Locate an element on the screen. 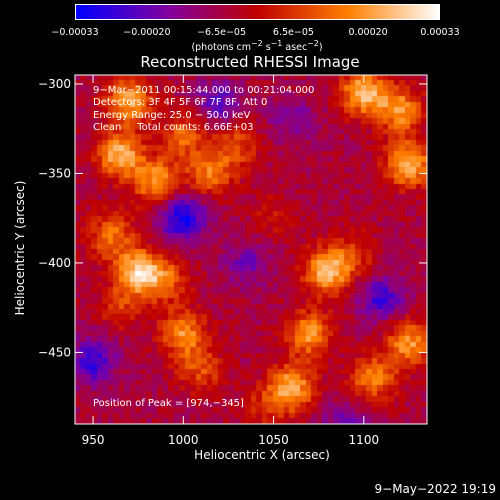 Image resolution: width=500 pixels, height=500 pixels. y-tick-label: −450 is located at coordinates (54, 352).